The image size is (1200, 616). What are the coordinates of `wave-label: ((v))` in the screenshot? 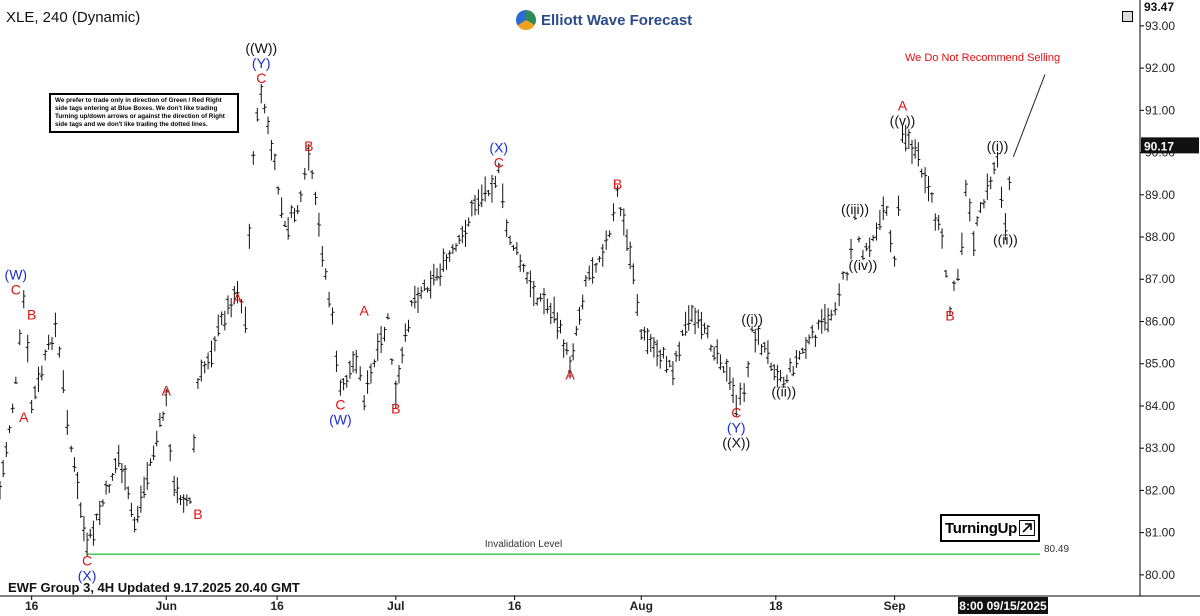 It's located at (903, 120).